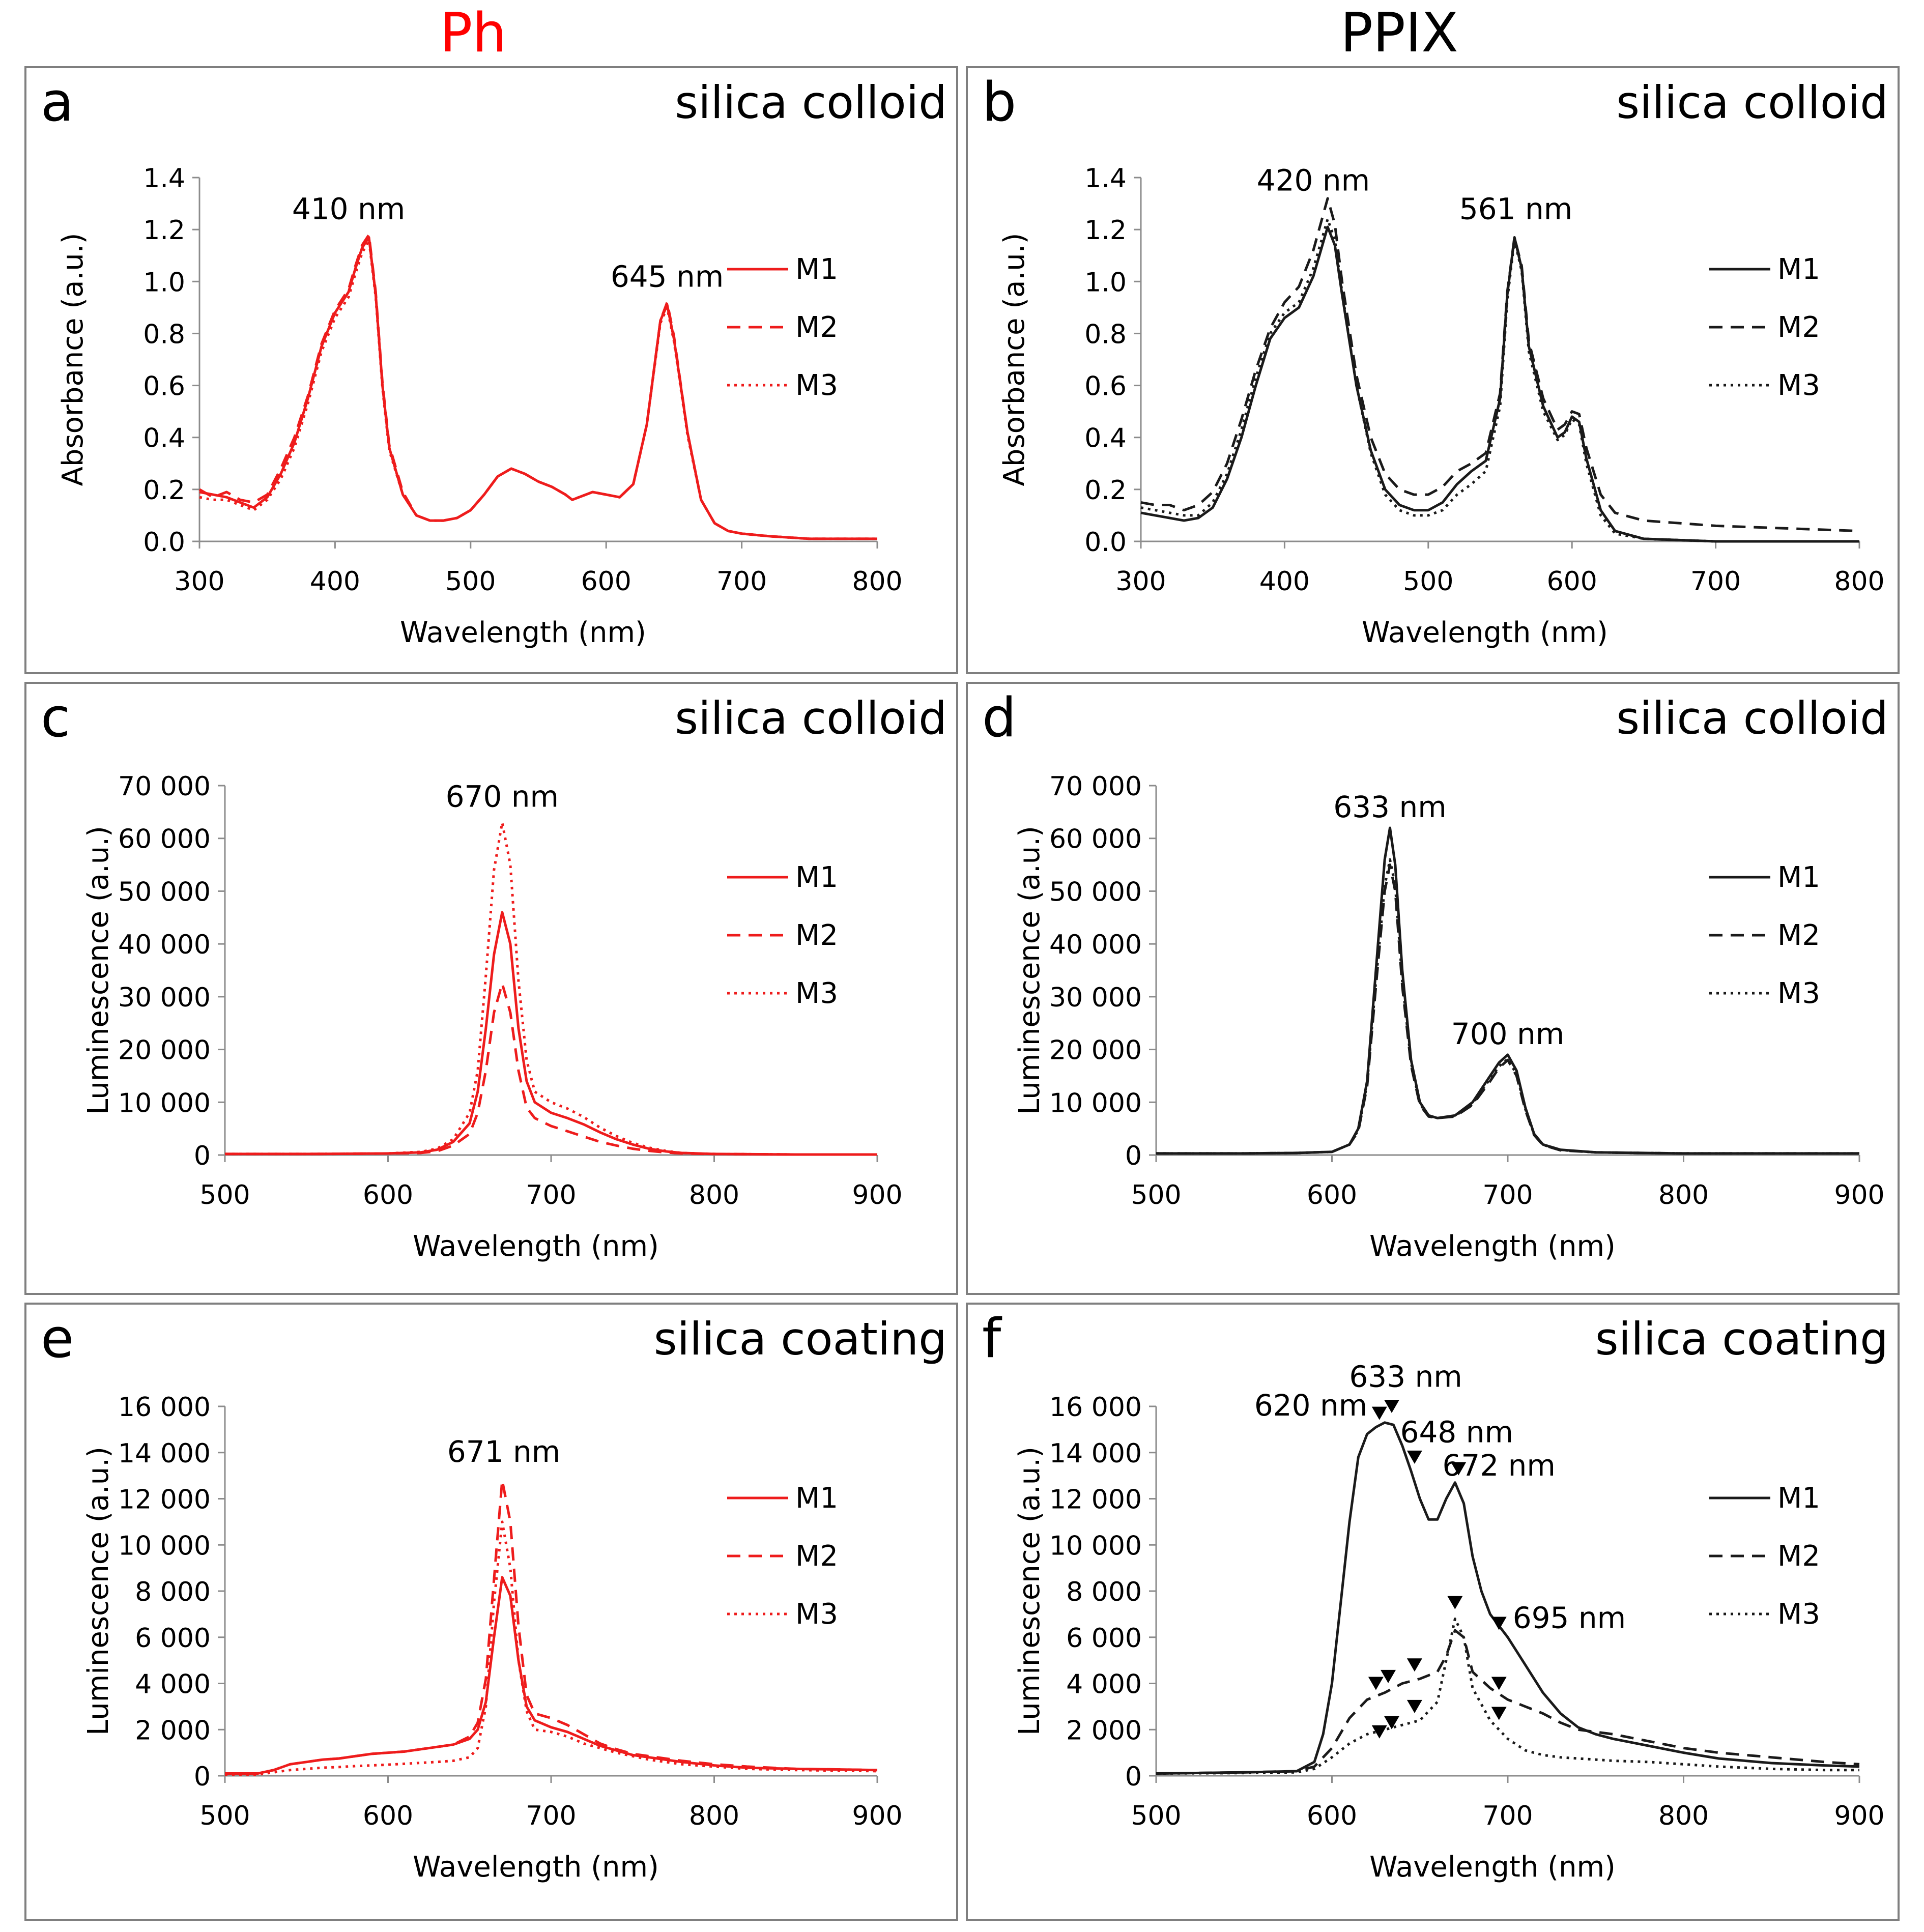 The height and width of the screenshot is (1932, 1924). Describe the element at coordinates (164, 179) in the screenshot. I see `y-tick-label: 1.4` at that location.